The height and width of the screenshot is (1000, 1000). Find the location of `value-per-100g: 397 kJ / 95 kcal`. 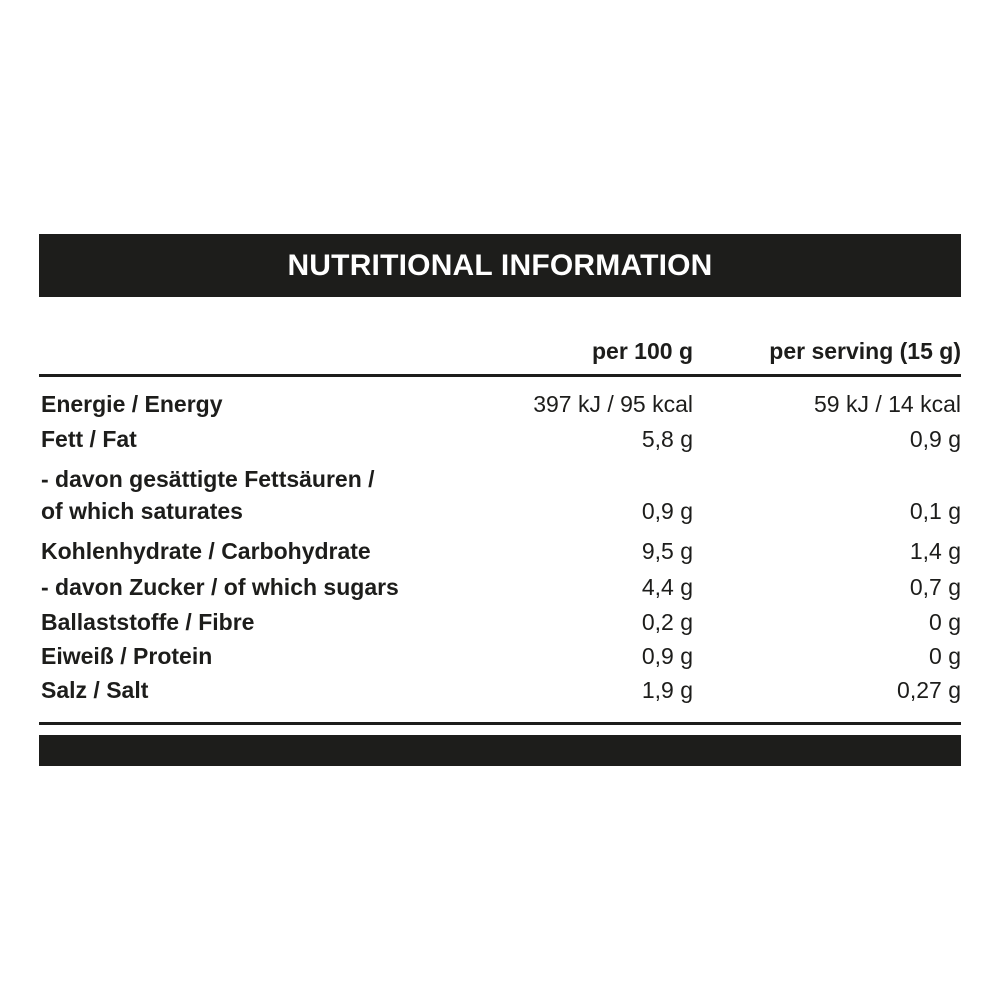

value-per-100g: 397 kJ / 95 kcal is located at coordinates (613, 404).